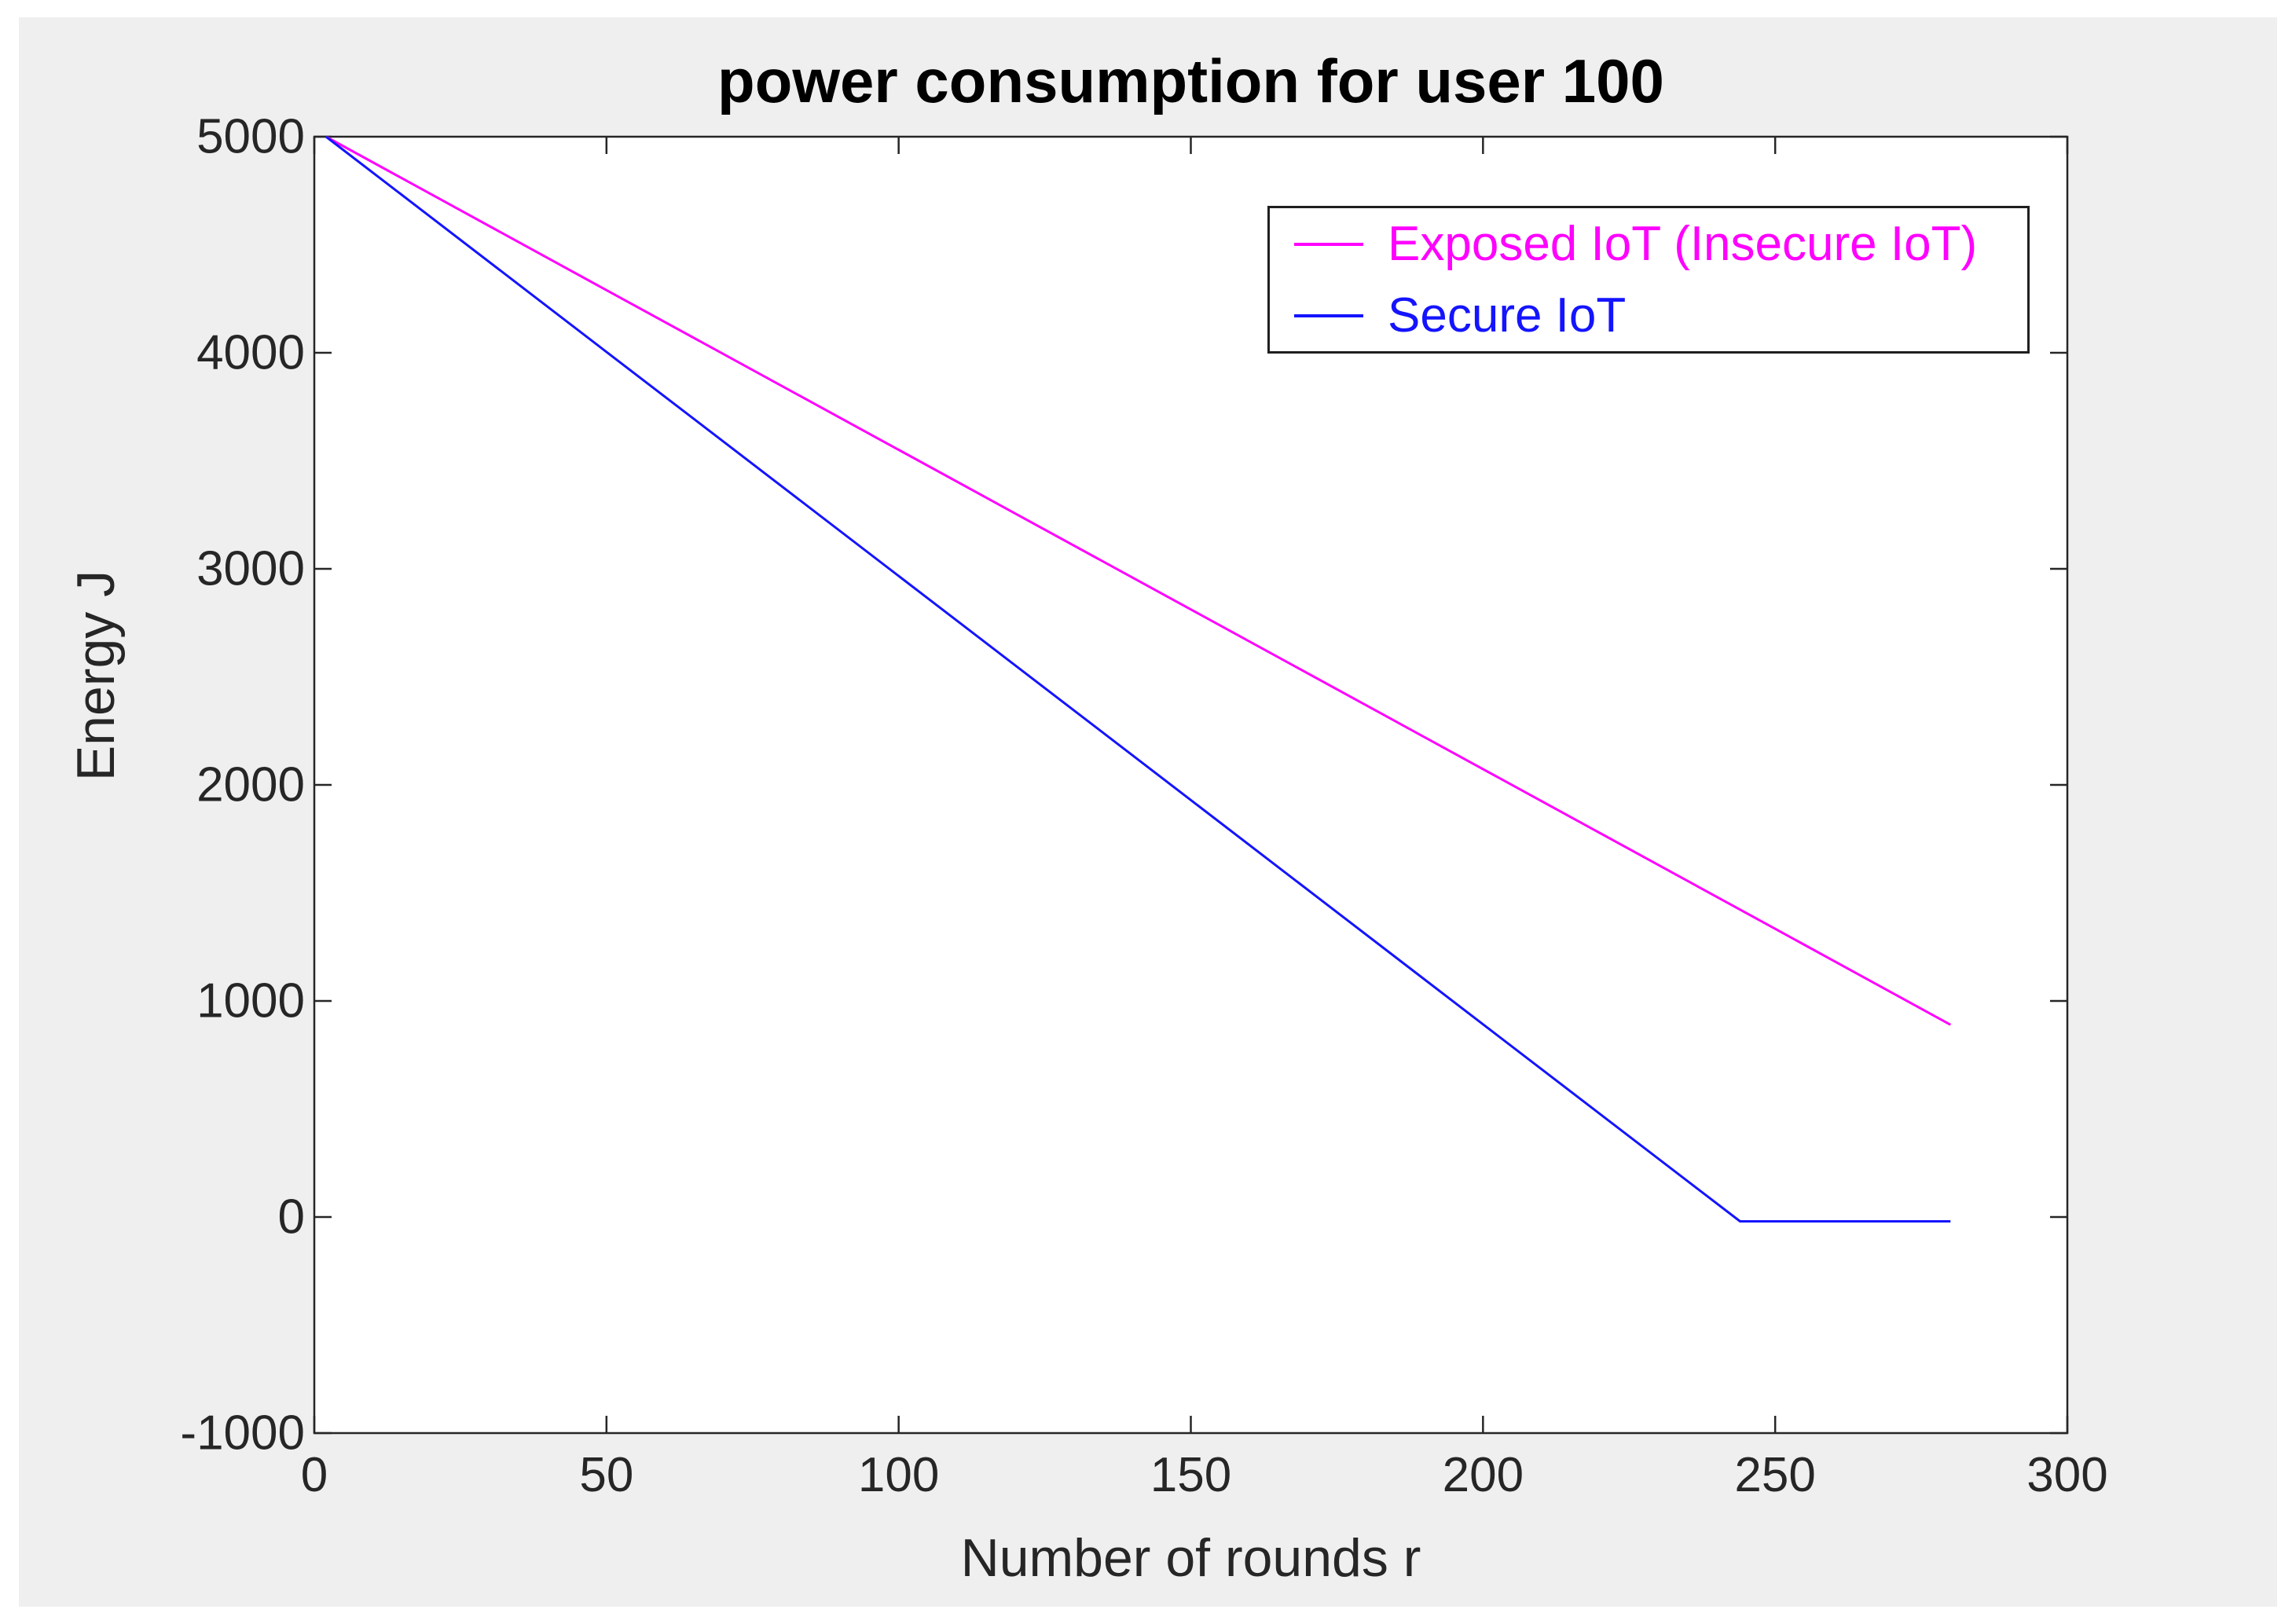 The image size is (2296, 1624). I want to click on legend-label: Secure IoT, so click(1507, 315).